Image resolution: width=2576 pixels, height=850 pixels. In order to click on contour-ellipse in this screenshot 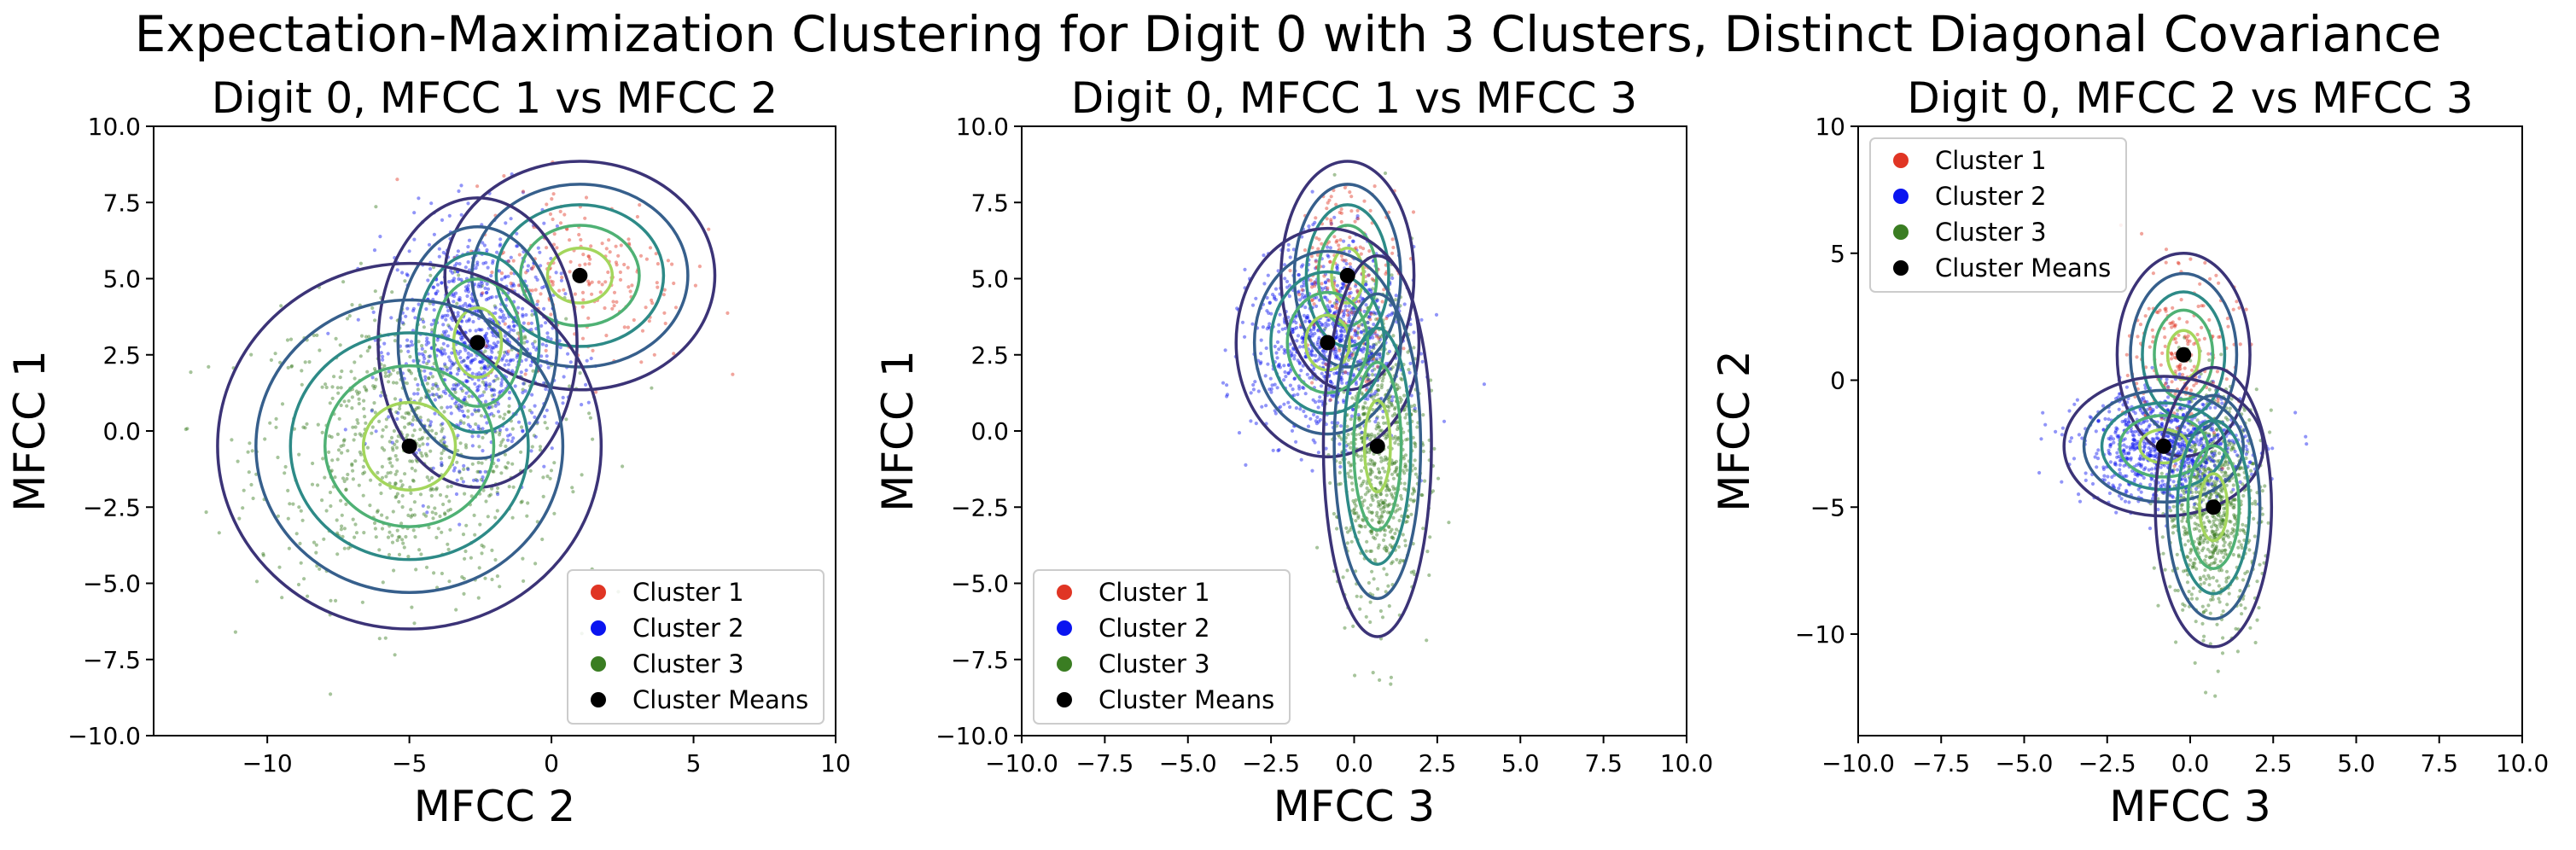, I will do `click(1377, 446)`.